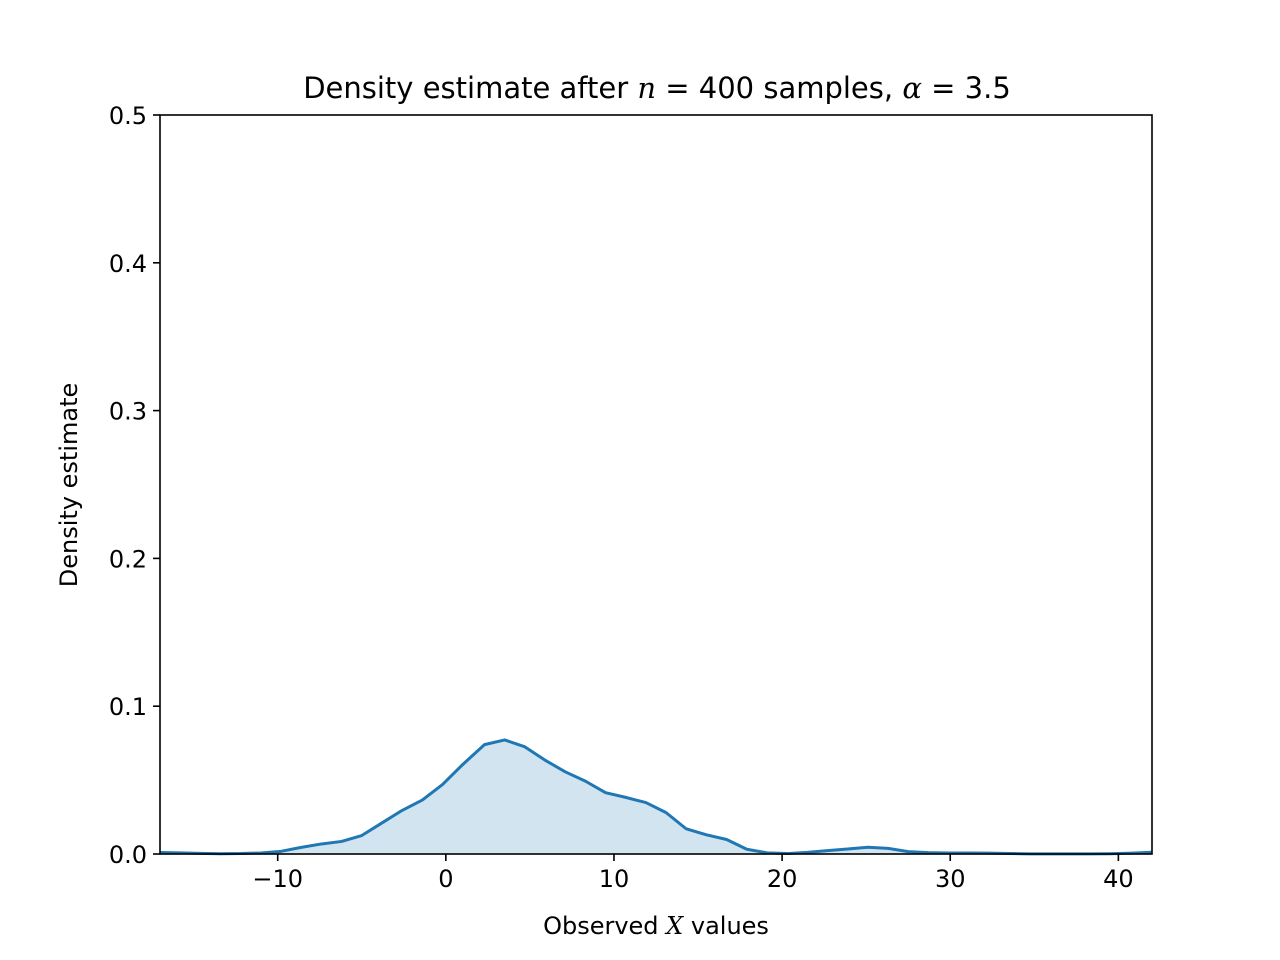 The height and width of the screenshot is (960, 1280). I want to click on y-axis: 0.0 0.1 0.2 0.3 0.4 0.5, so click(134, 485).